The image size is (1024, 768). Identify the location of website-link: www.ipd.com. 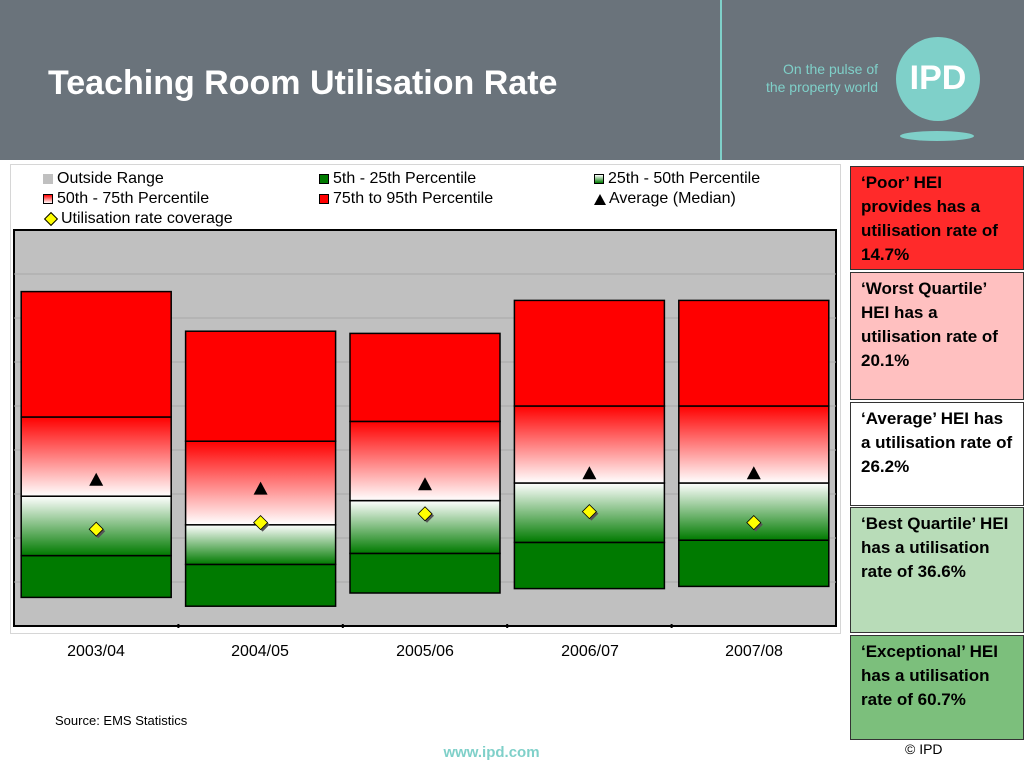
(491, 752).